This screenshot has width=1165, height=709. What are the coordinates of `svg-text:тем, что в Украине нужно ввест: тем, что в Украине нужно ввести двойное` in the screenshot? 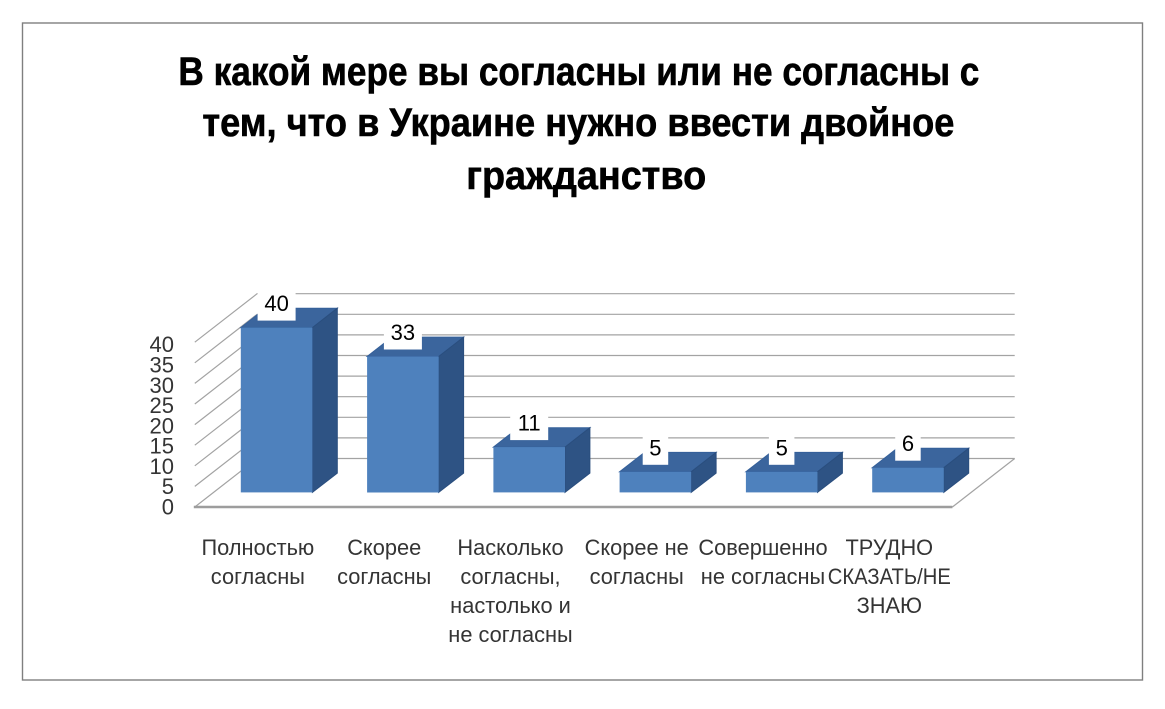 It's located at (578, 123).